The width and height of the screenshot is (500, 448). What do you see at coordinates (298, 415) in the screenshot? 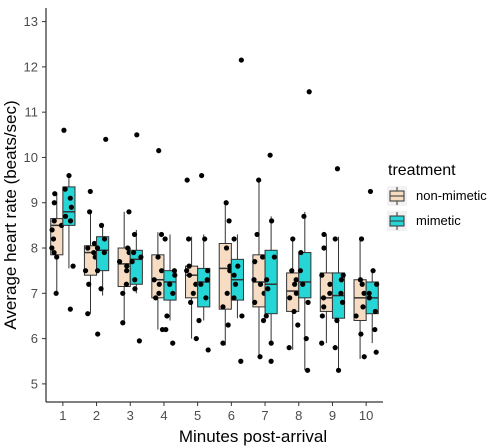
I see `x-tick-label: 8` at bounding box center [298, 415].